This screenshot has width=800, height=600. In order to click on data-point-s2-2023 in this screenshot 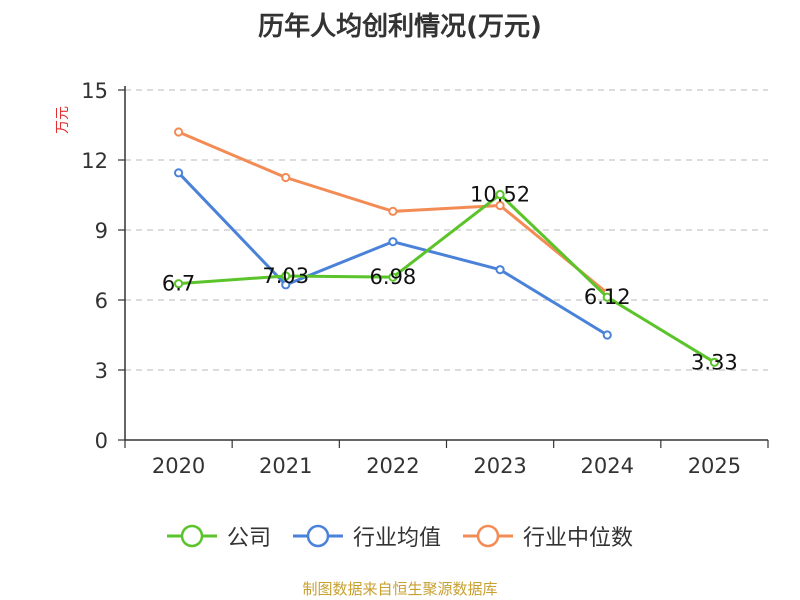, I will do `click(500, 205)`.